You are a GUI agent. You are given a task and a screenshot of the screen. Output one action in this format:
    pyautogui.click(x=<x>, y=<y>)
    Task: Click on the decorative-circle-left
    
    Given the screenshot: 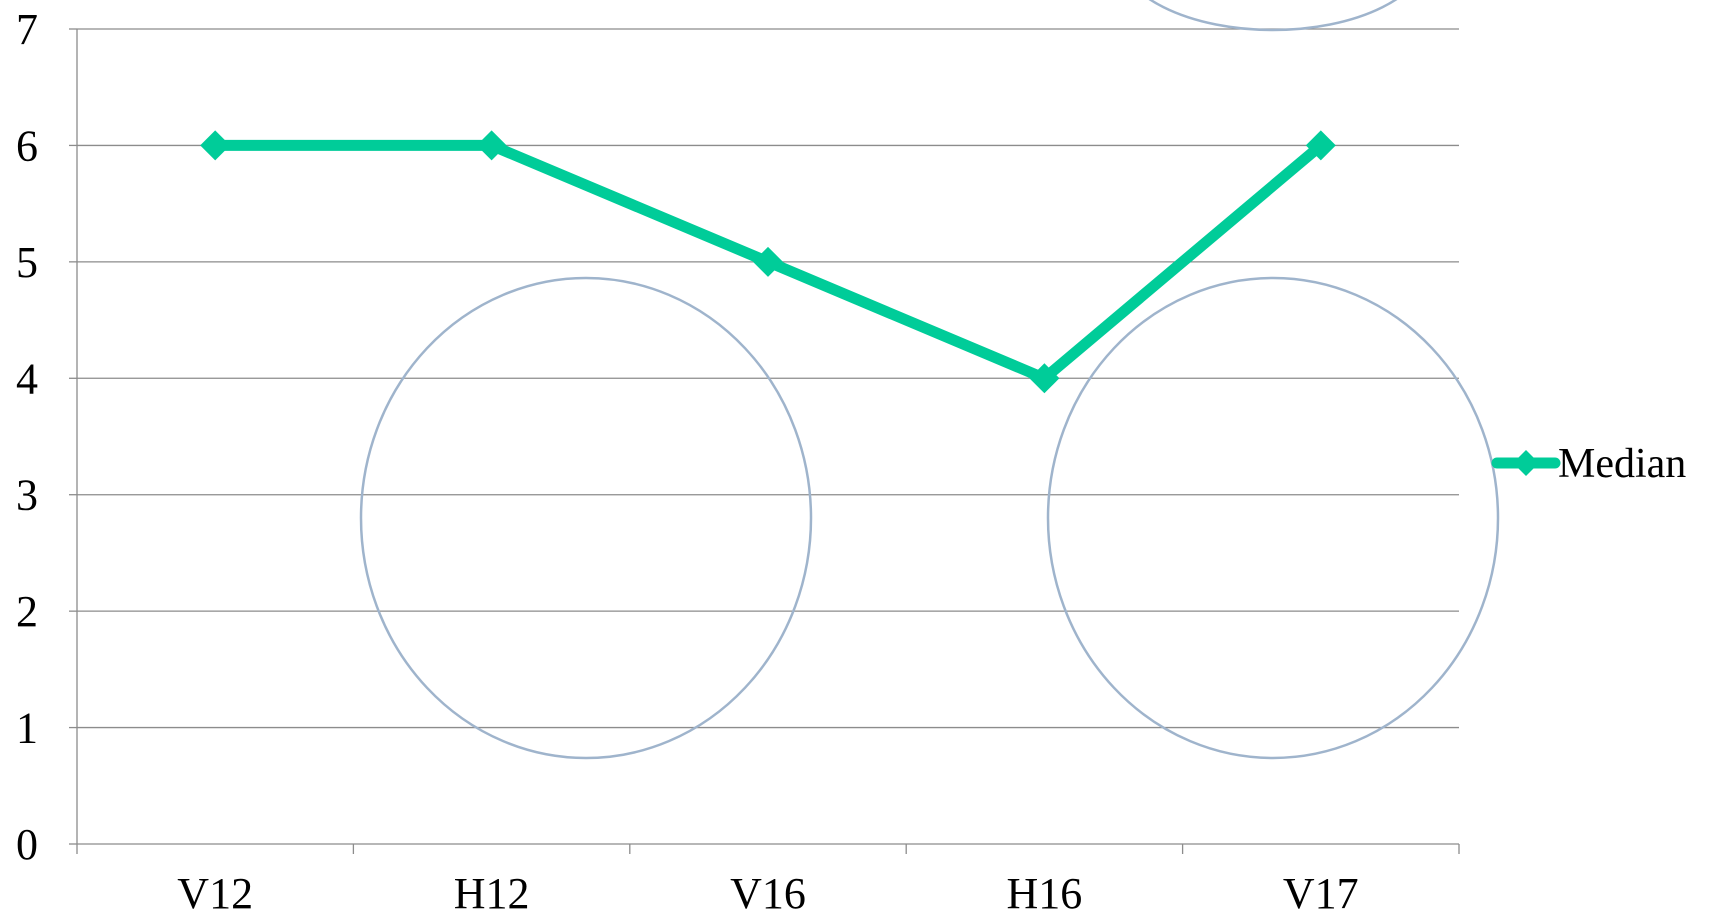 What is the action you would take?
    pyautogui.click(x=586, y=518)
    